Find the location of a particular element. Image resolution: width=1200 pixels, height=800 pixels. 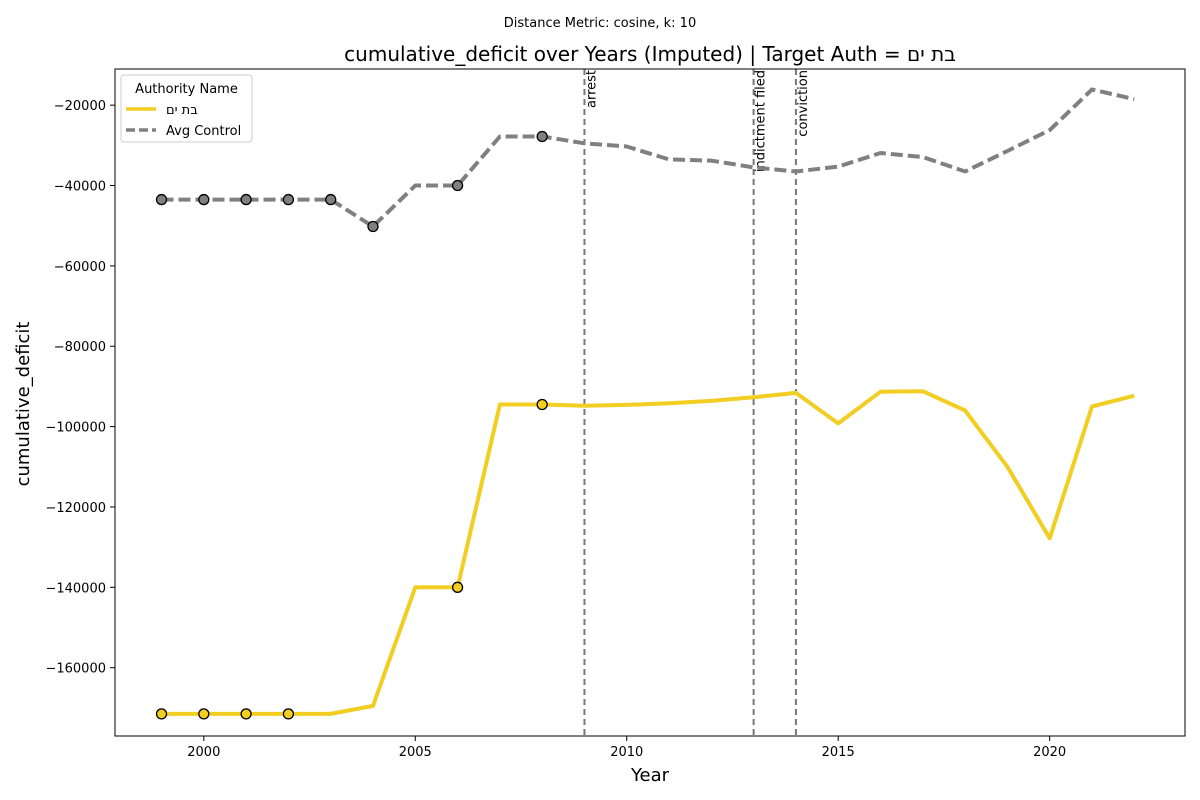

y-tick-label-2: −120000 is located at coordinates (75, 508).